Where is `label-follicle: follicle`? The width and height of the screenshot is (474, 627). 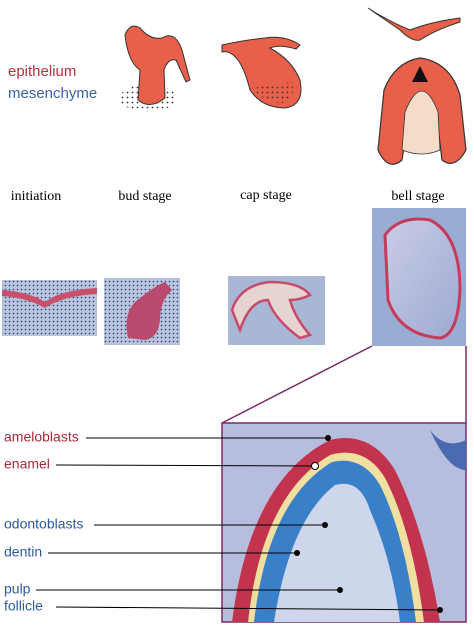 label-follicle: follicle is located at coordinates (23, 606).